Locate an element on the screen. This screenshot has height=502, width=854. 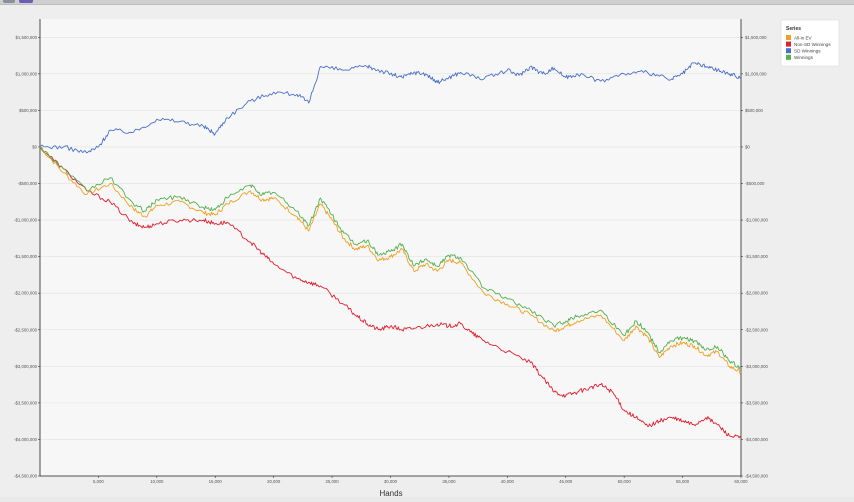
y-tick-label-right: -$4,500,000 is located at coordinates (757, 476).